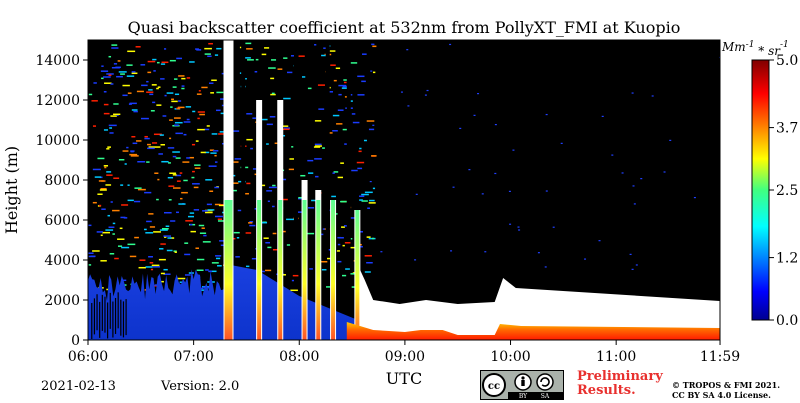 The image size is (800, 403). Describe the element at coordinates (726, 385) in the screenshot. I see `copyright-line-1: © TROPOS & FMI 2021.` at that location.